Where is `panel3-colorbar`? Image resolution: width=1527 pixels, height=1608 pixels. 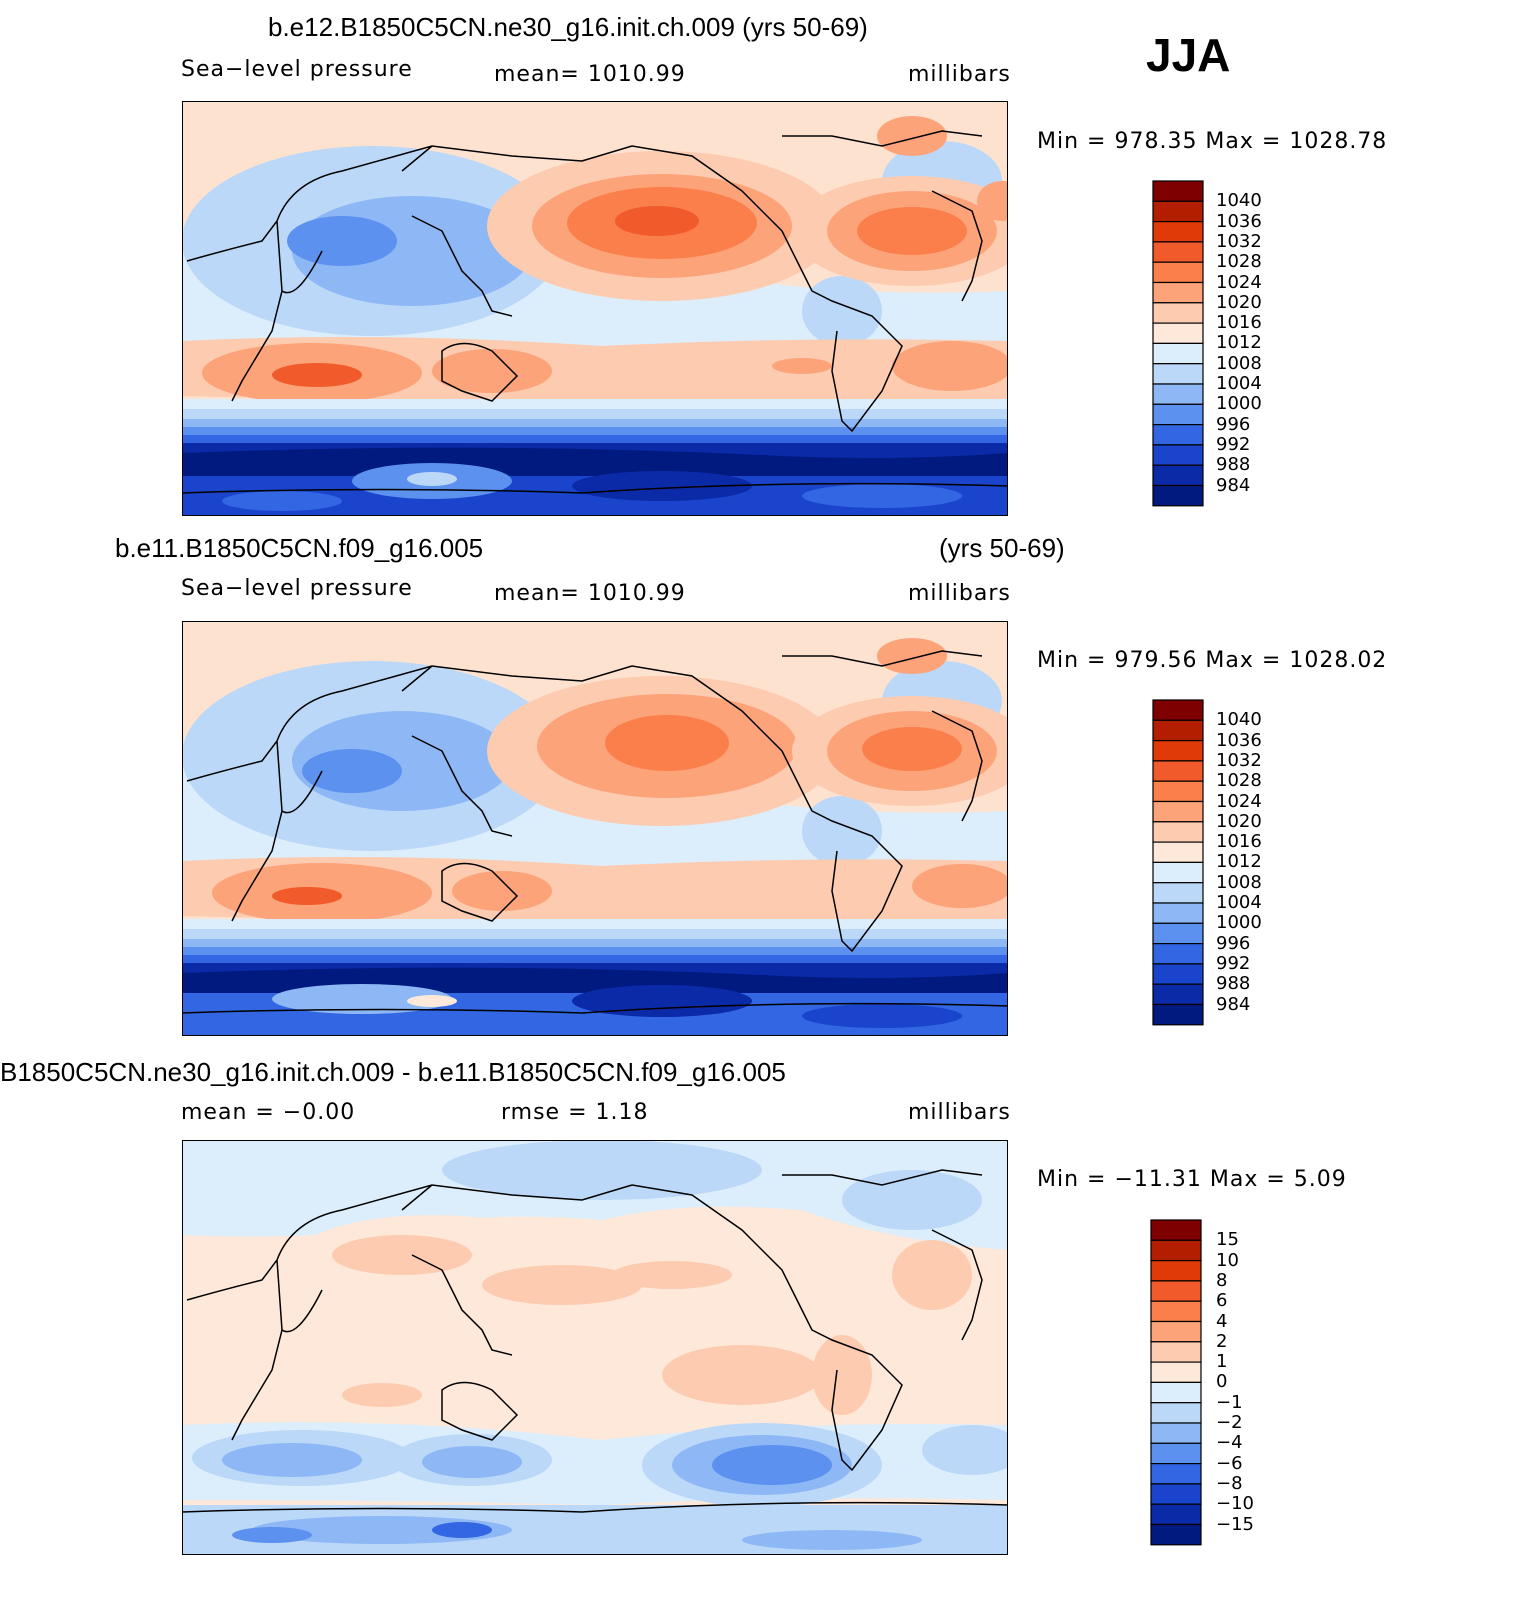
panel3-colorbar is located at coordinates (1176, 1382).